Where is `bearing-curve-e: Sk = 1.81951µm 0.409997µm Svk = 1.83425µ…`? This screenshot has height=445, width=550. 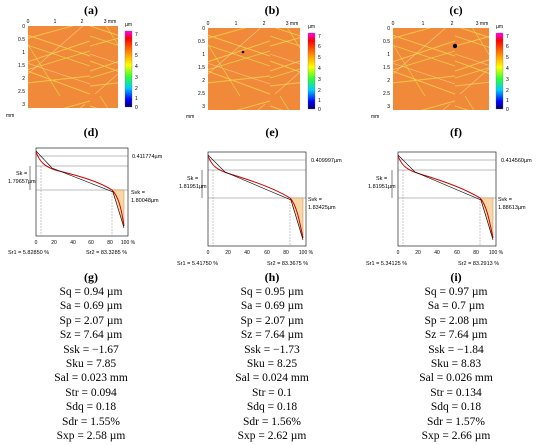 bearing-curve-e: Sk = 1.81951µm 0.409997µm Svk = 1.83425µ… is located at coordinates (259, 209).